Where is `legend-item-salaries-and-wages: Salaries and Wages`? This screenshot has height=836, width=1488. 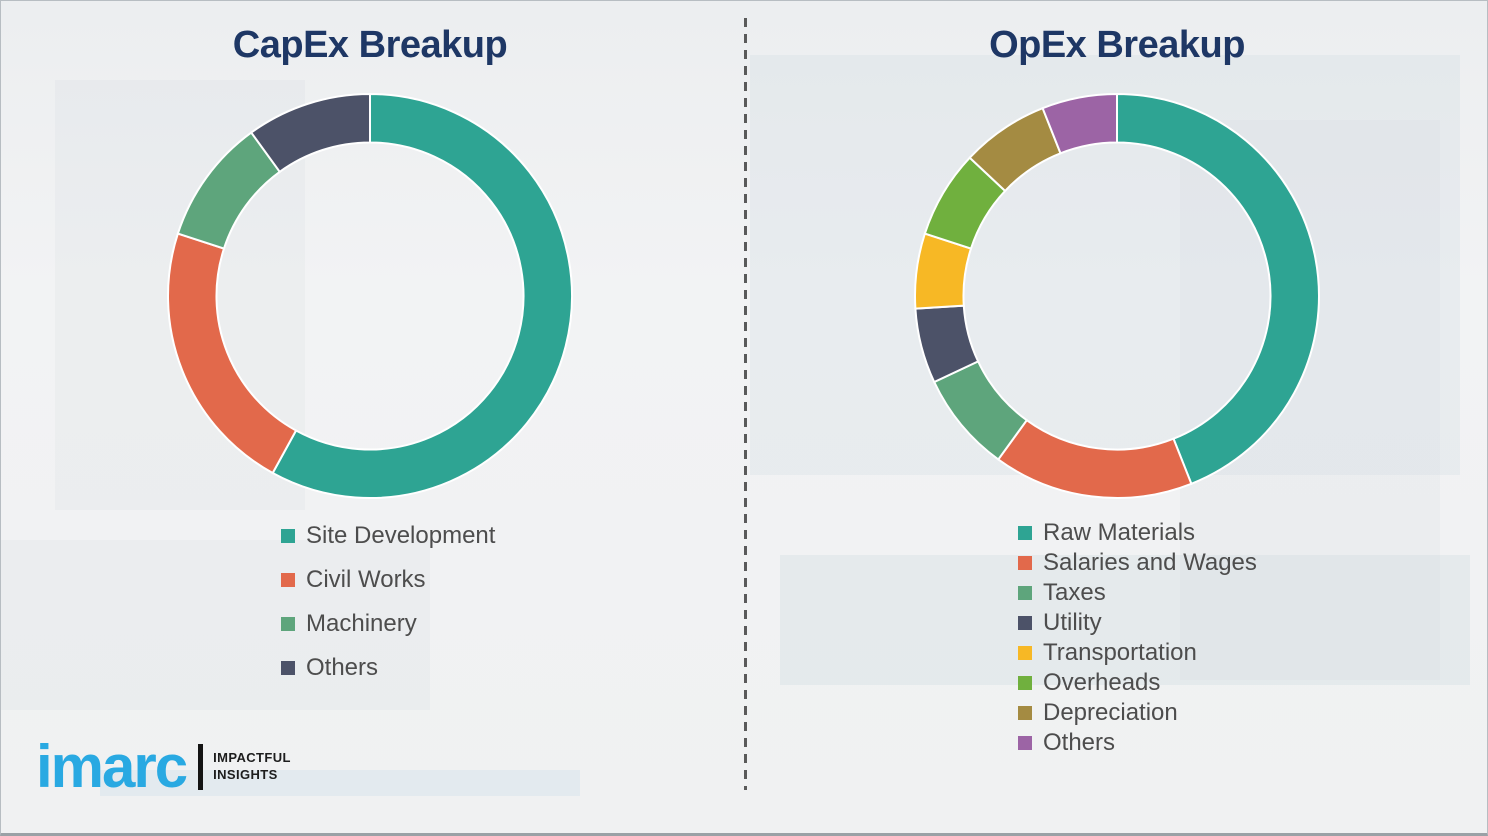
legend-item-salaries-and-wages: Salaries and Wages is located at coordinates (1137, 563).